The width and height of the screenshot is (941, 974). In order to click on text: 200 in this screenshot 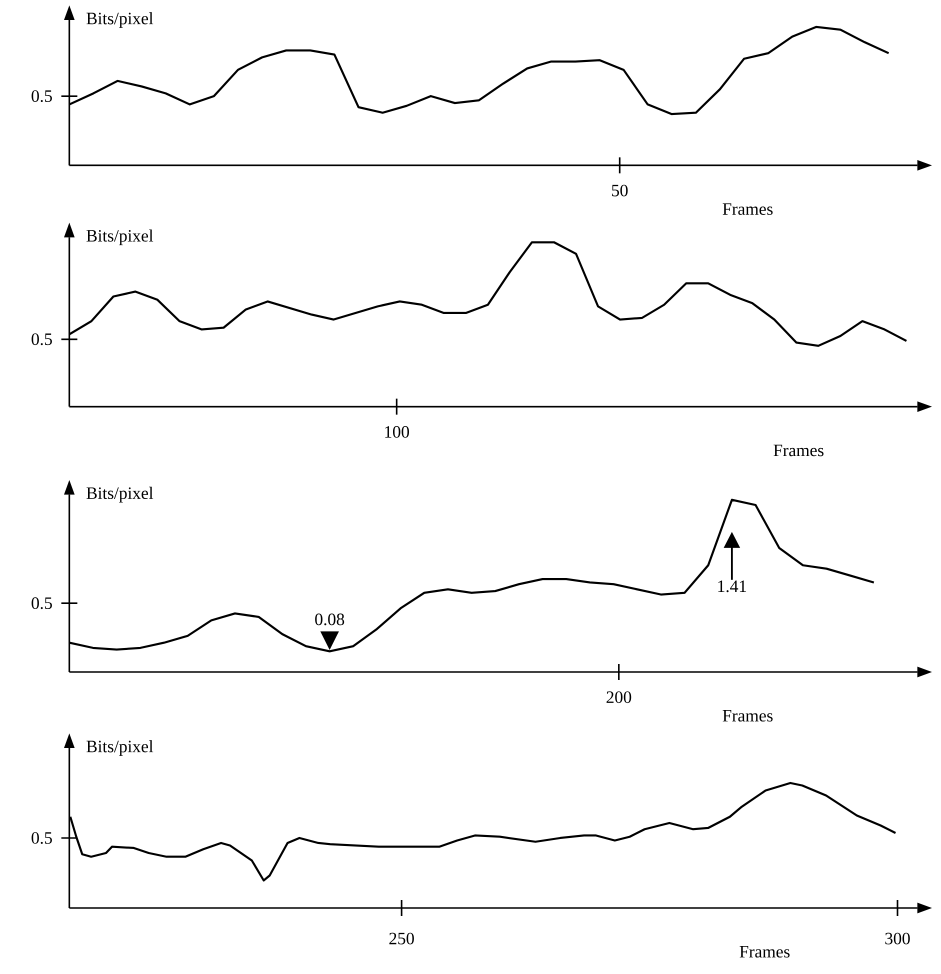, I will do `click(619, 697)`.